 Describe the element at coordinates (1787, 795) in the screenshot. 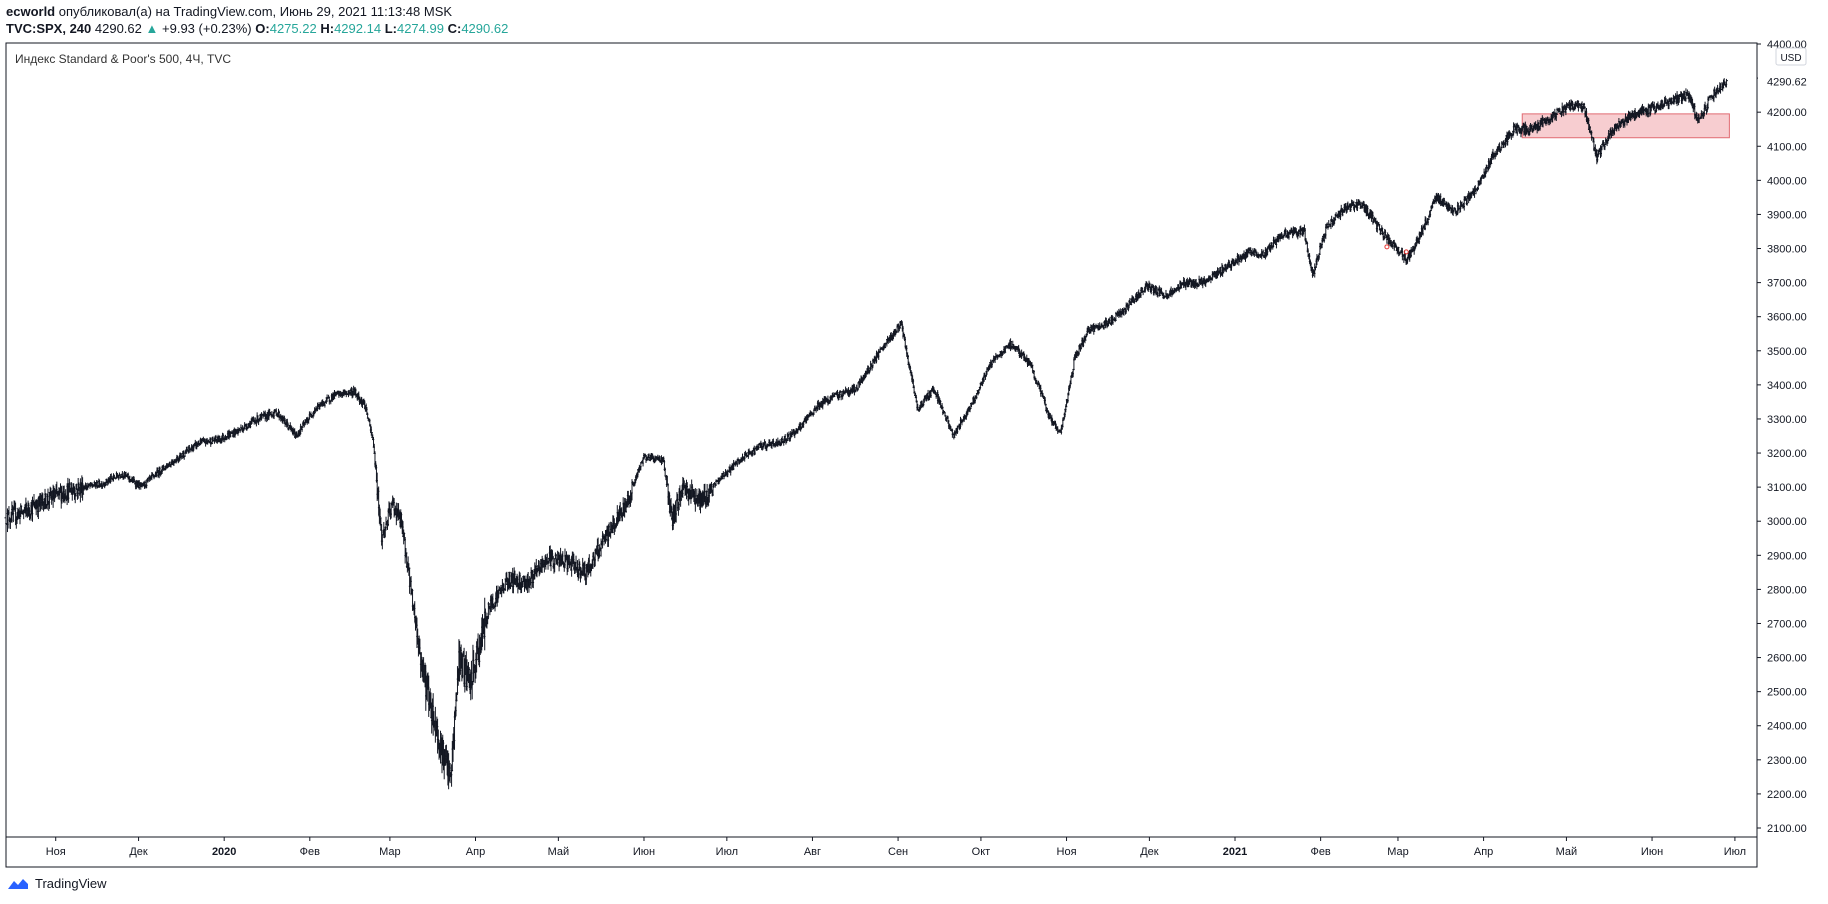

I see `price-tick-label: 2200.00` at that location.